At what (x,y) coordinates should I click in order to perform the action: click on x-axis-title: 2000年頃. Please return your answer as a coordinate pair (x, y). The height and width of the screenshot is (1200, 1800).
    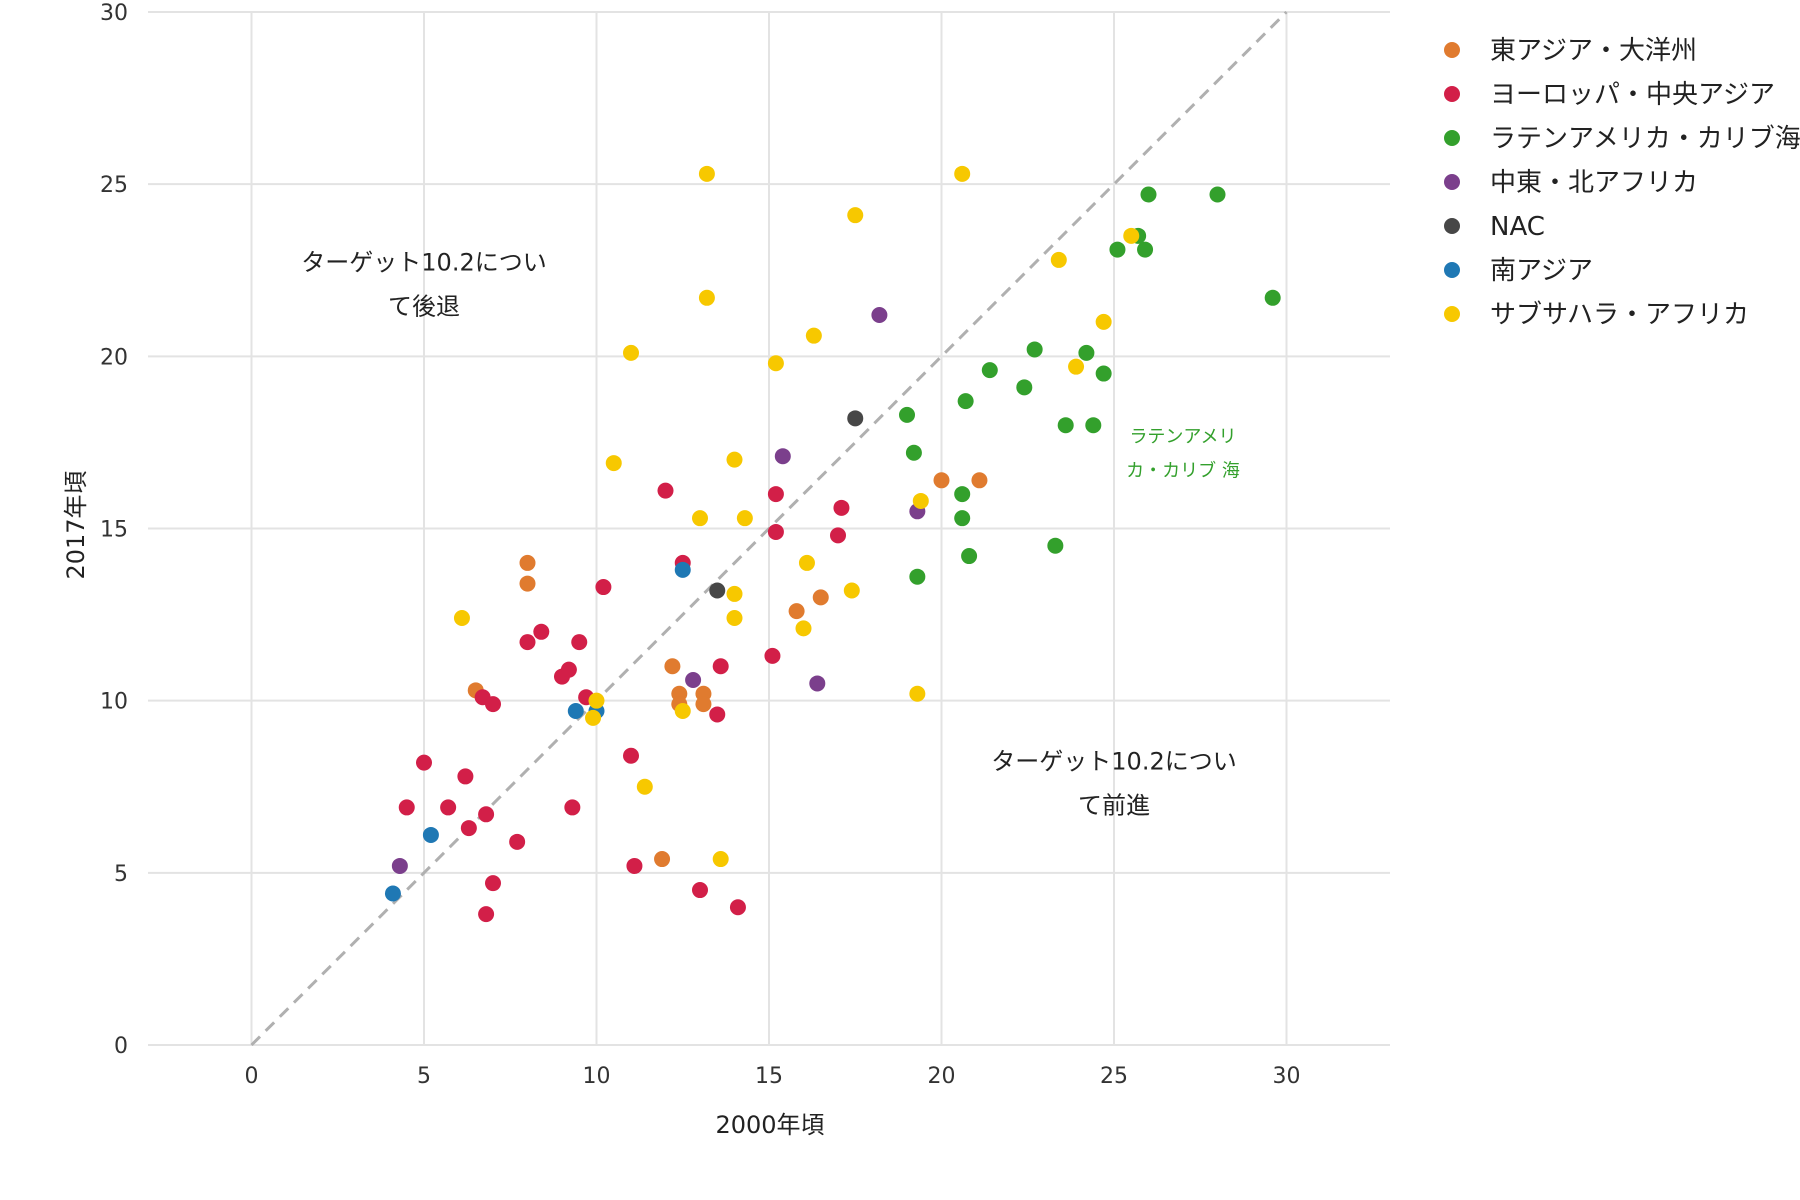
    Looking at the image, I should click on (769, 1125).